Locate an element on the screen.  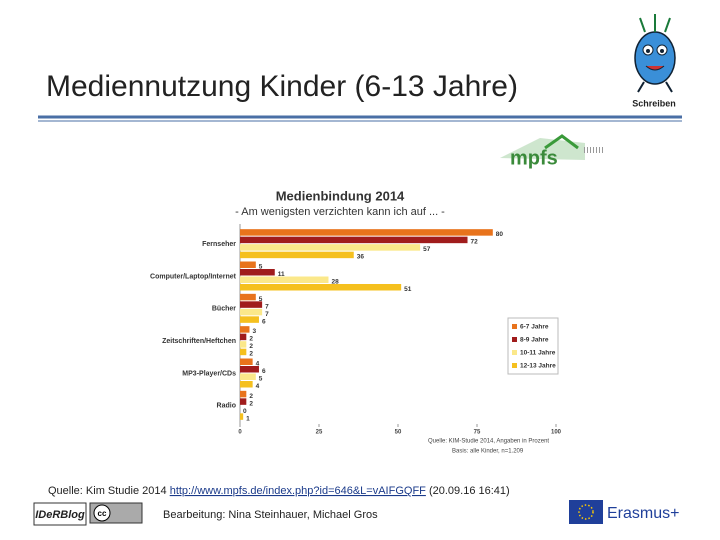
source-date: (20.09.16 16:41) is located at coordinates (469, 491).